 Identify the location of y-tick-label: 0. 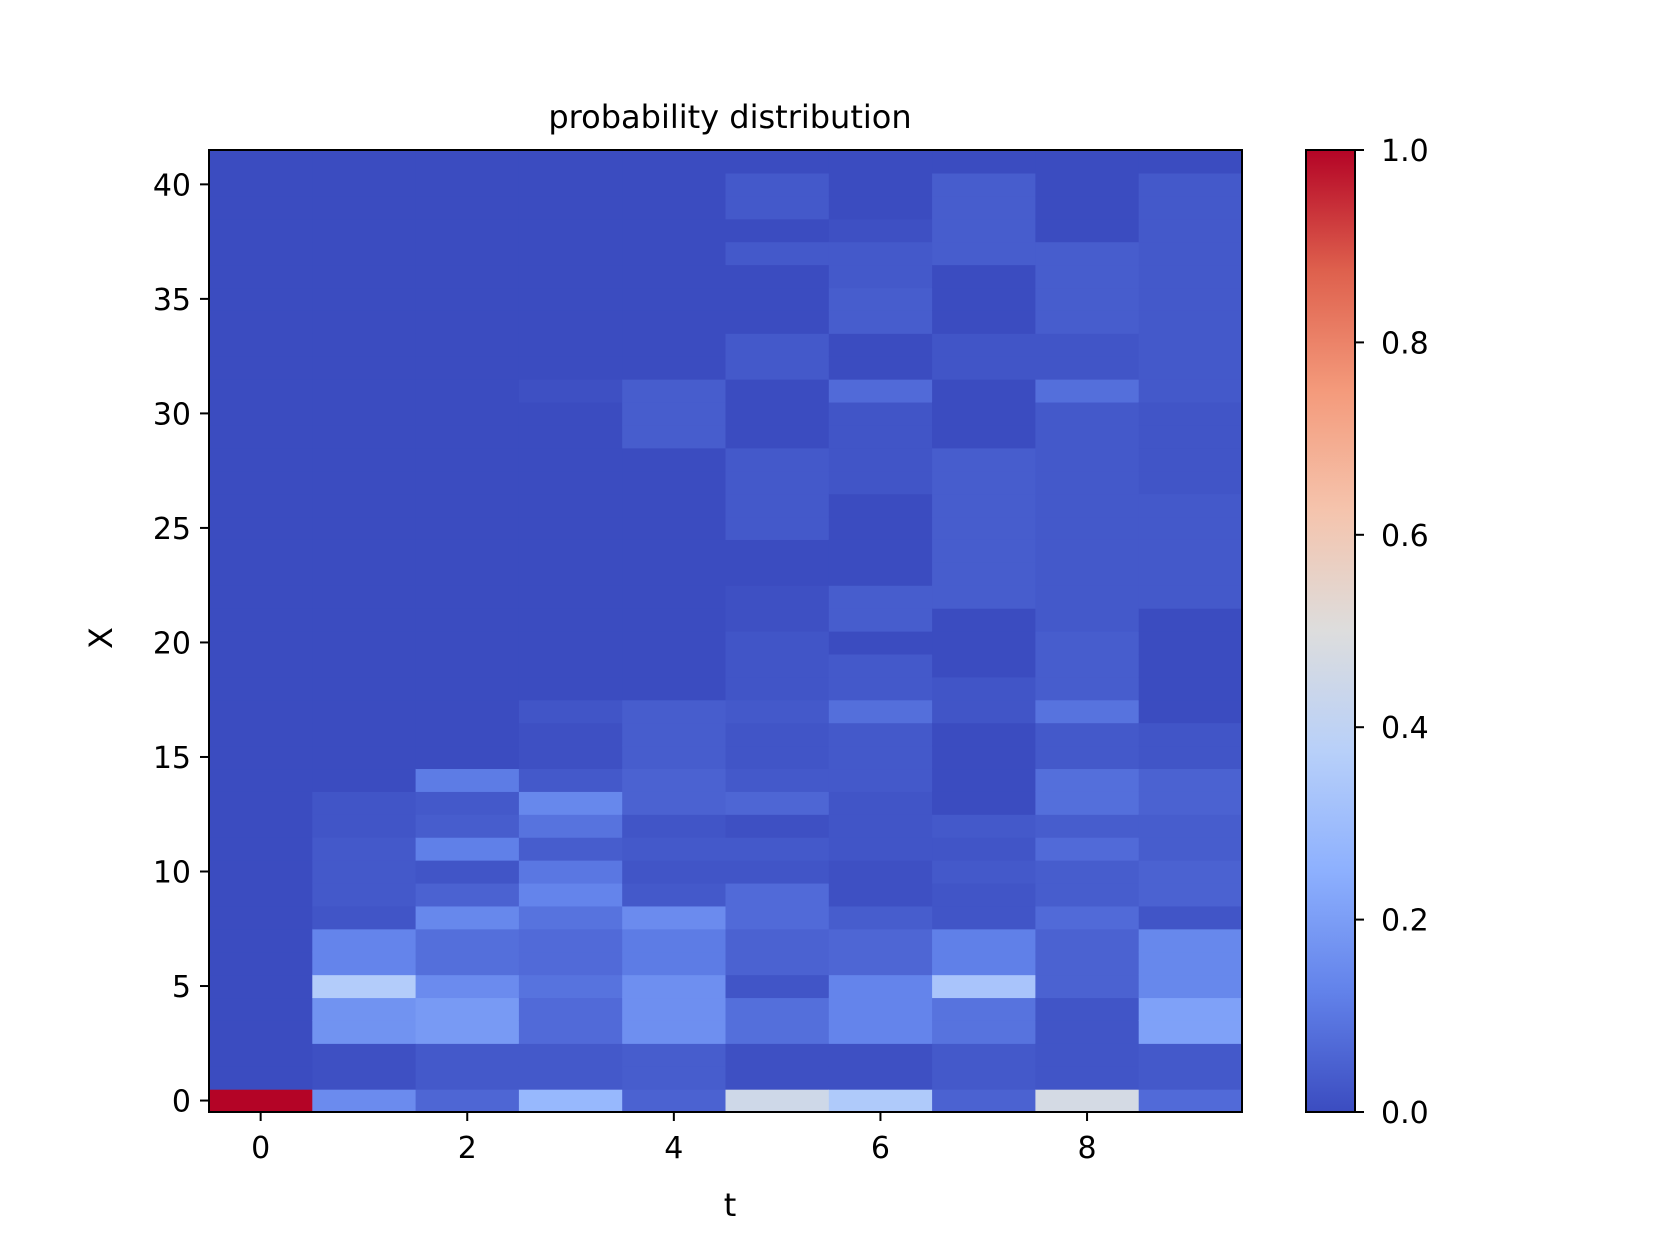
(181, 1102).